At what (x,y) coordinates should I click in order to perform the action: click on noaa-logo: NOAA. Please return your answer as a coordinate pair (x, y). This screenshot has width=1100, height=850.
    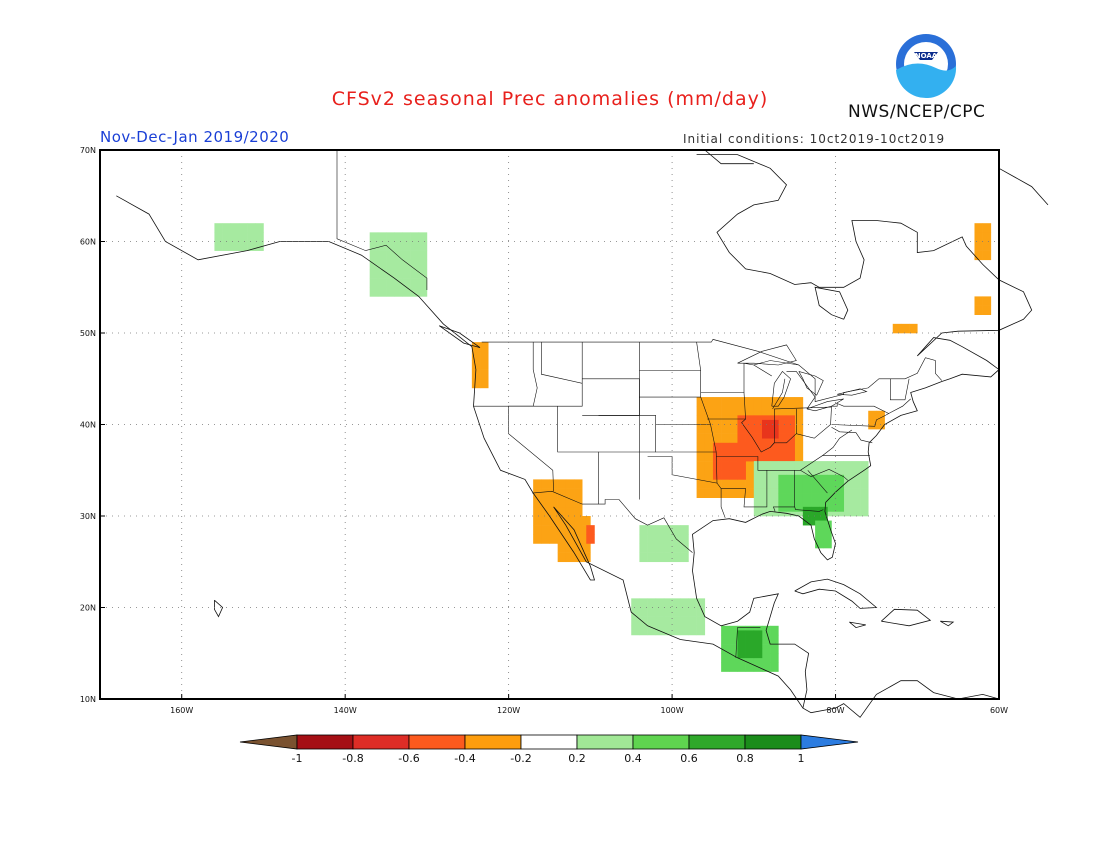
    Looking at the image, I should click on (926, 66).